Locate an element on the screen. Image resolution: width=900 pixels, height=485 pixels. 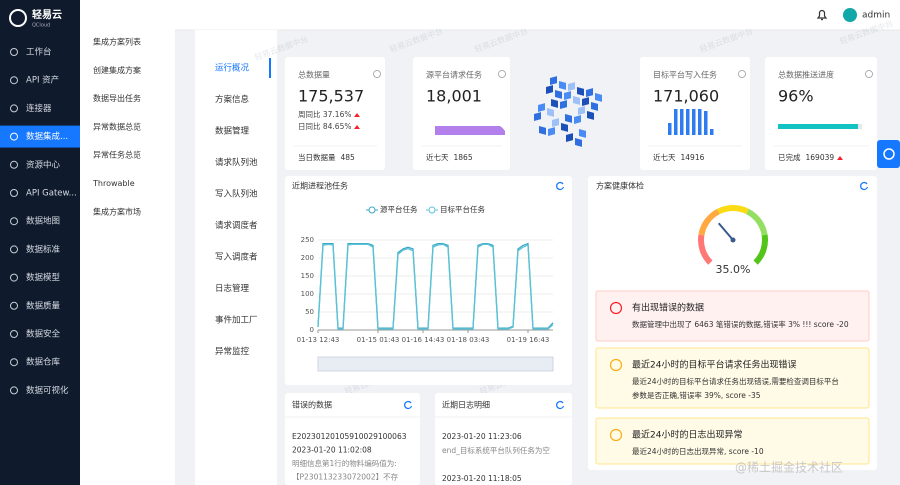
submenu-item: Throwable is located at coordinates (113, 183).